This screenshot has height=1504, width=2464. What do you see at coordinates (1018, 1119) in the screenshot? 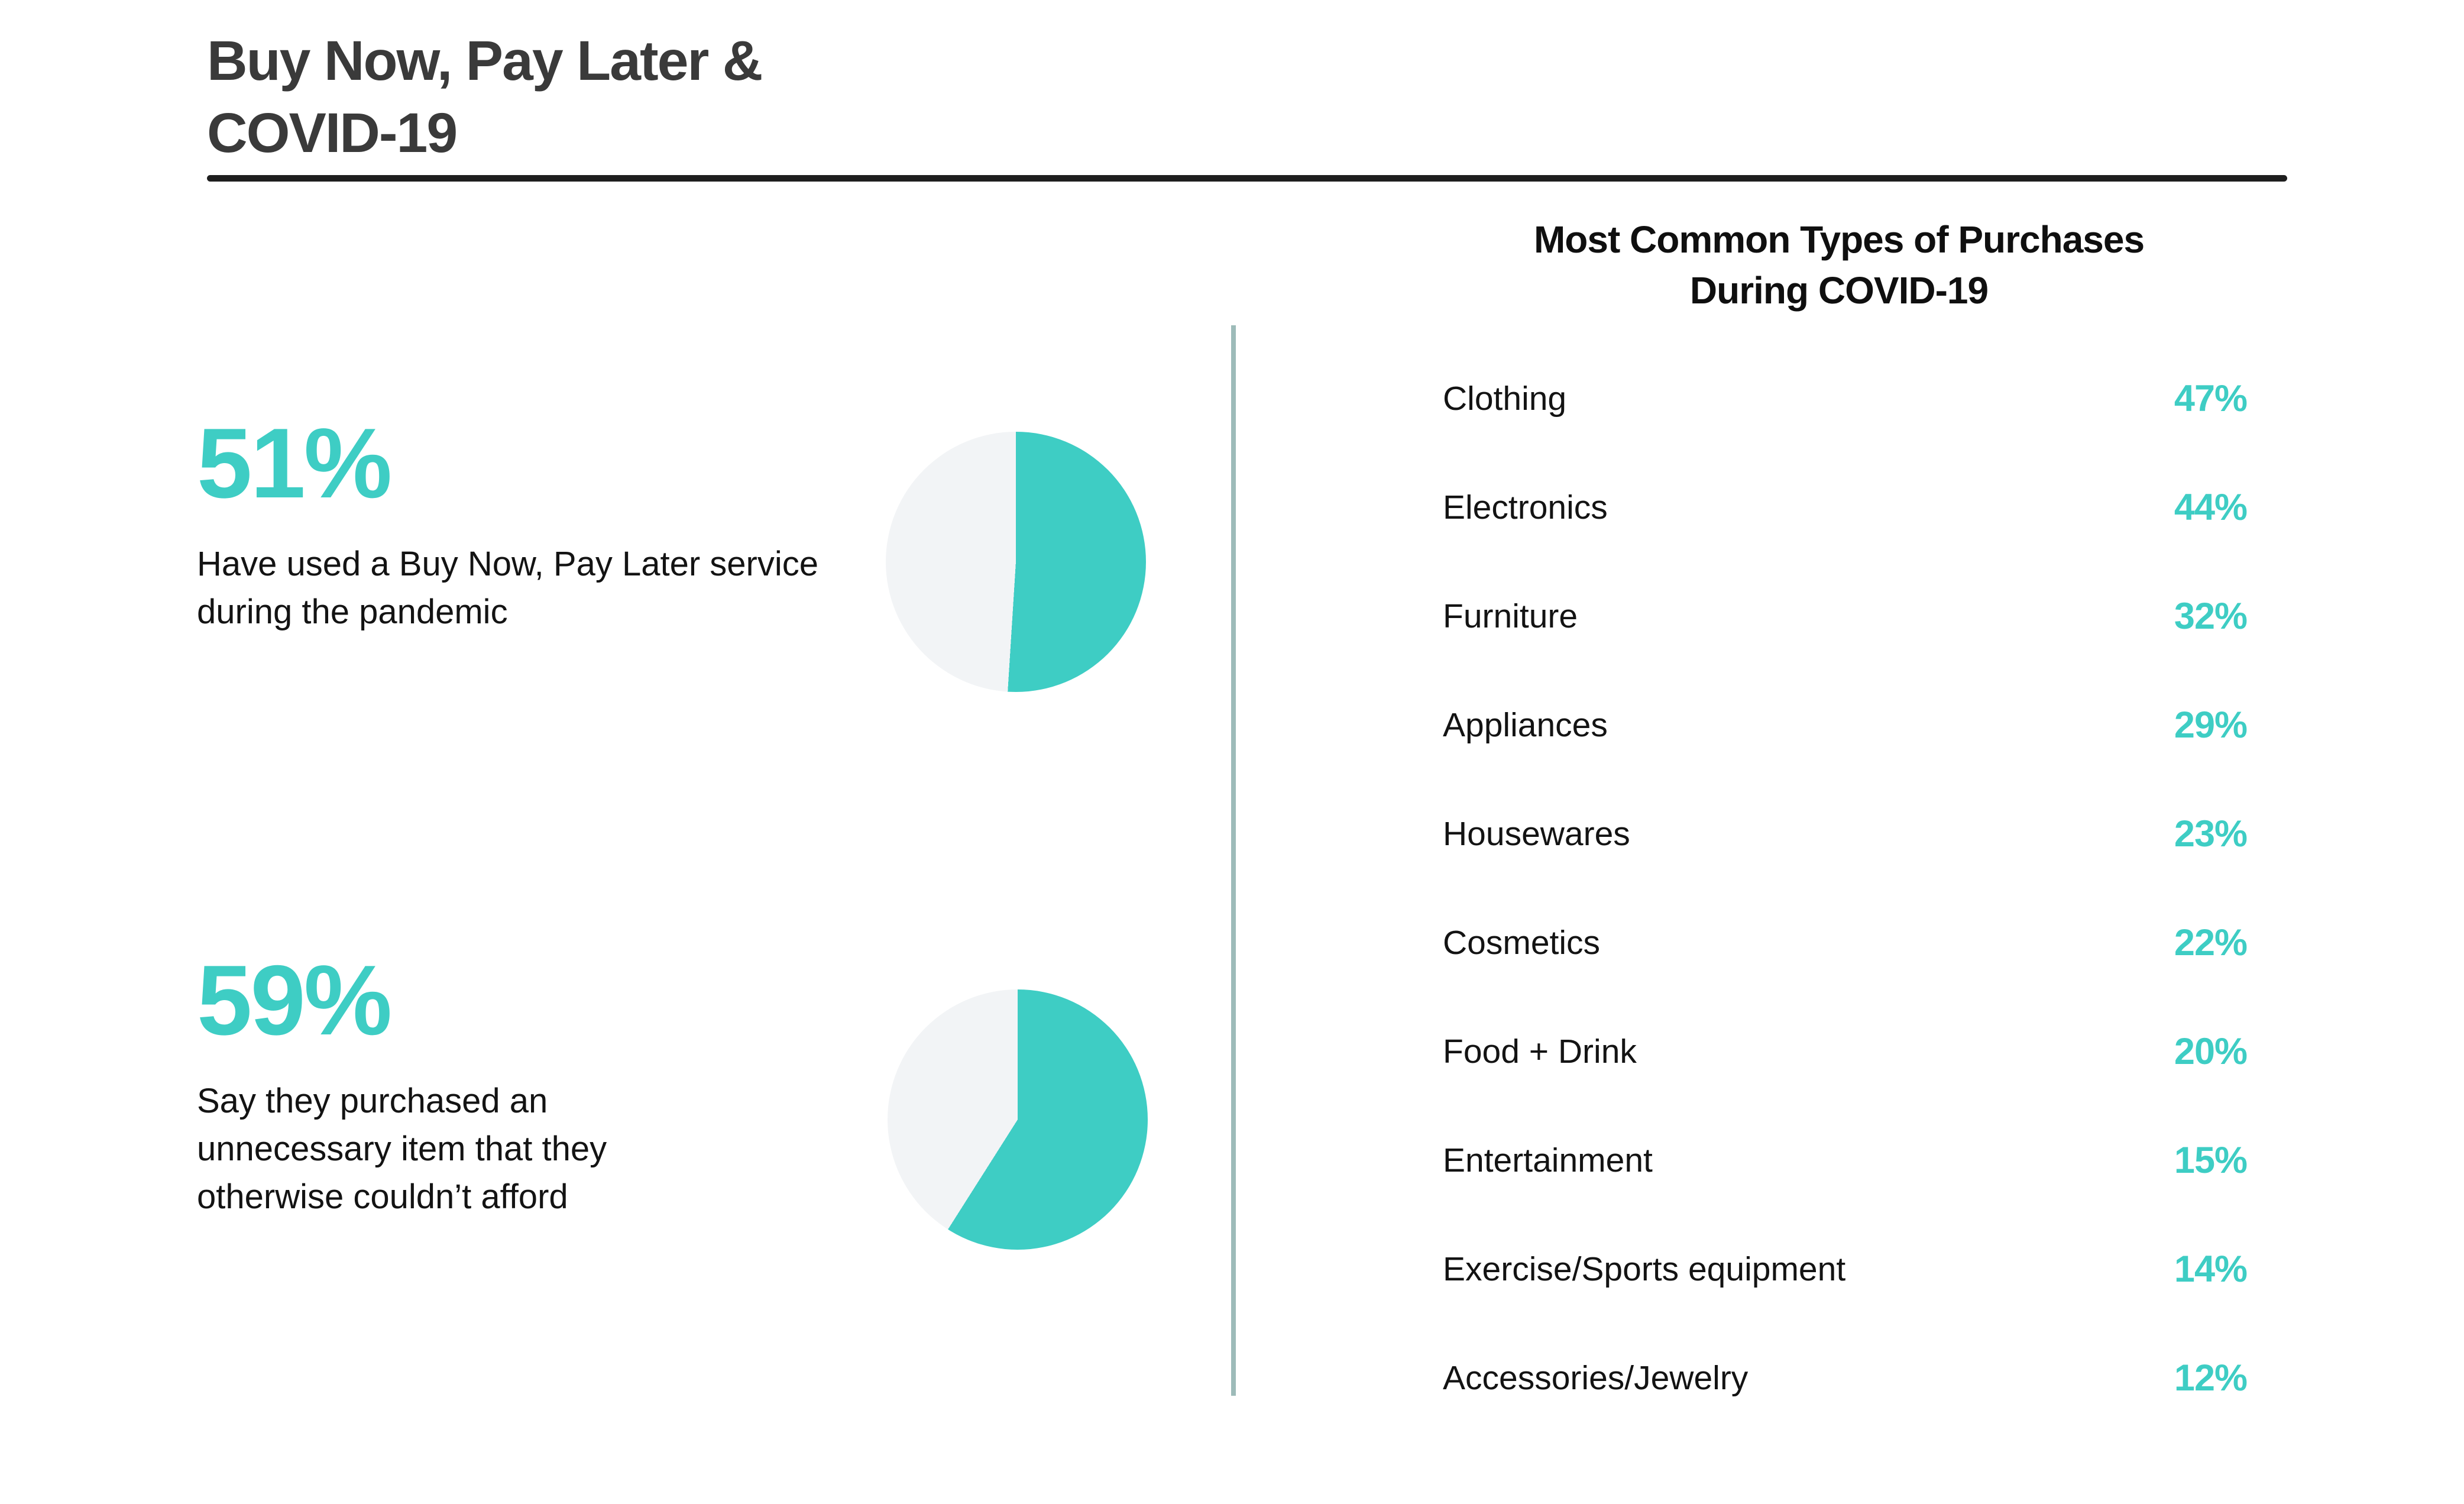
I see `pie-chart-unnecessary-purchase` at bounding box center [1018, 1119].